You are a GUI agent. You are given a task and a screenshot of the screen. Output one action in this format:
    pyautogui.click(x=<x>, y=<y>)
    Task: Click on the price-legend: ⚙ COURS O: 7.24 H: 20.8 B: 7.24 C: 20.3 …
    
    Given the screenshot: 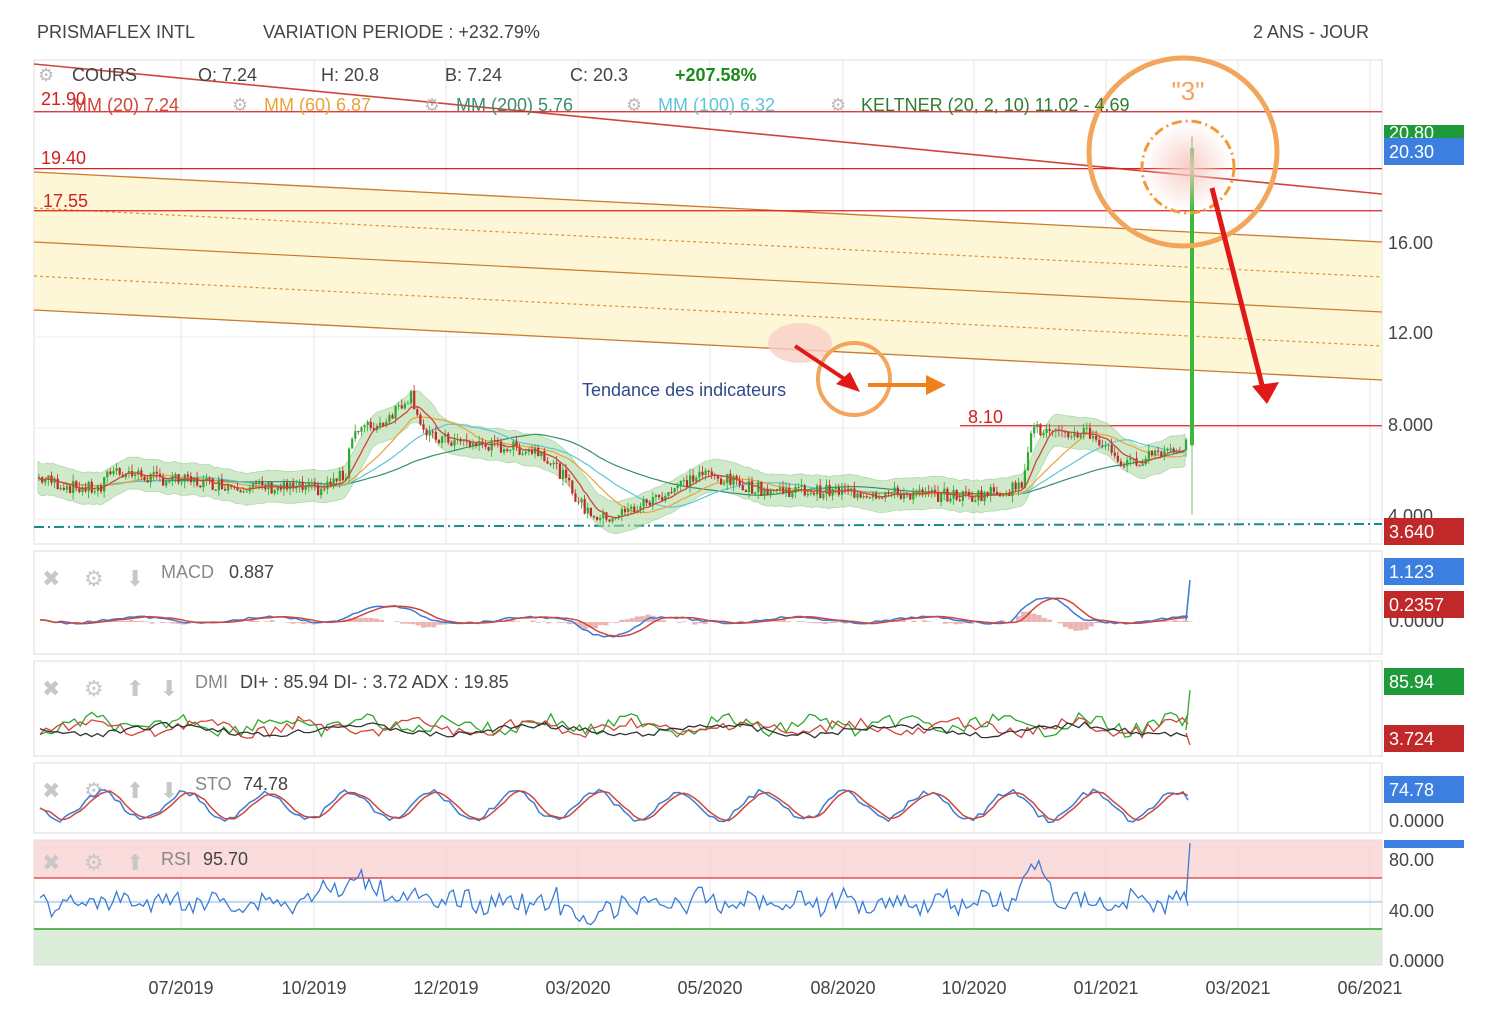 What is the action you would take?
    pyautogui.click(x=583, y=90)
    